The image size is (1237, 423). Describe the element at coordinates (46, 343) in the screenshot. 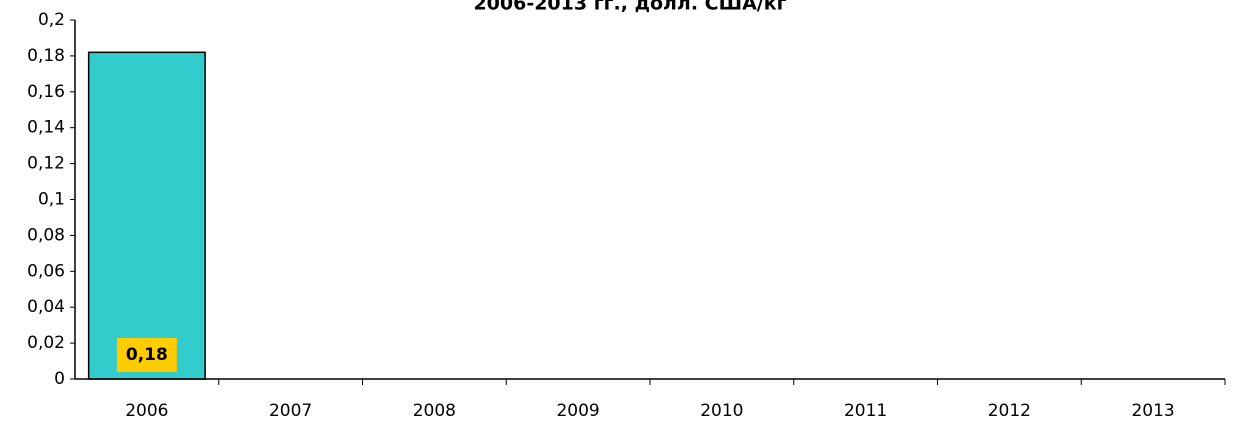

I see `y-tick-label: 0,02` at that location.